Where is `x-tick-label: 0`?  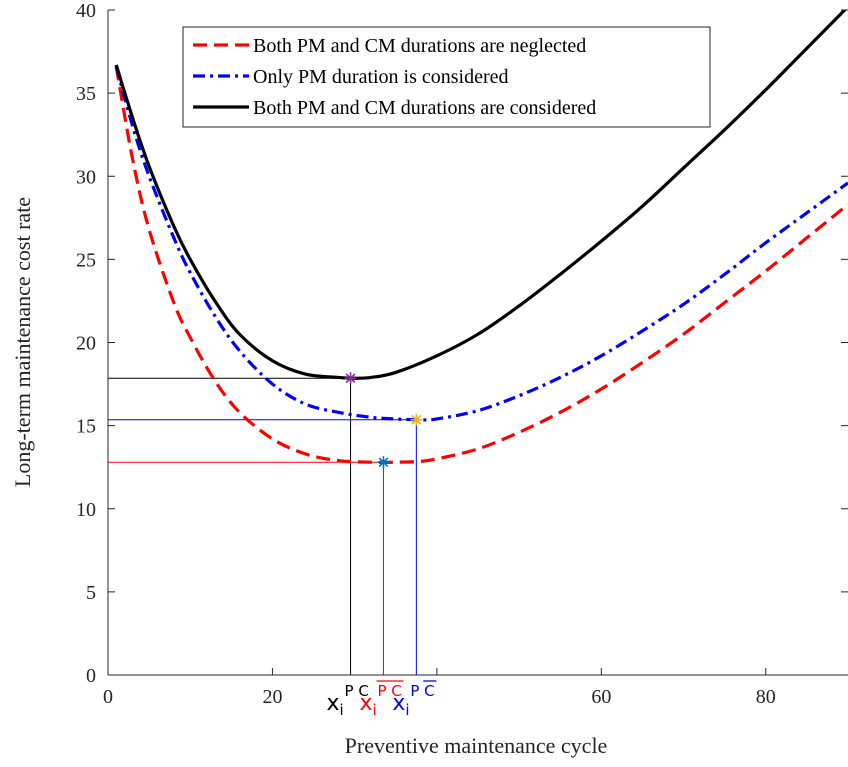 x-tick-label: 0 is located at coordinates (108, 697).